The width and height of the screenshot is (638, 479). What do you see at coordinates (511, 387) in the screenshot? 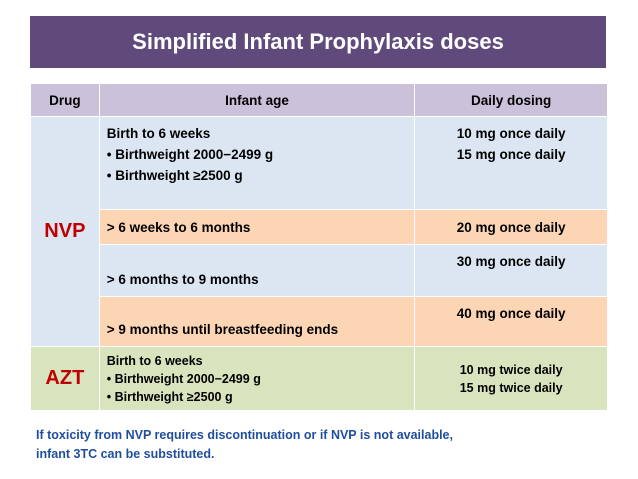
I see `dose-line: 15 mg twice daily` at bounding box center [511, 387].